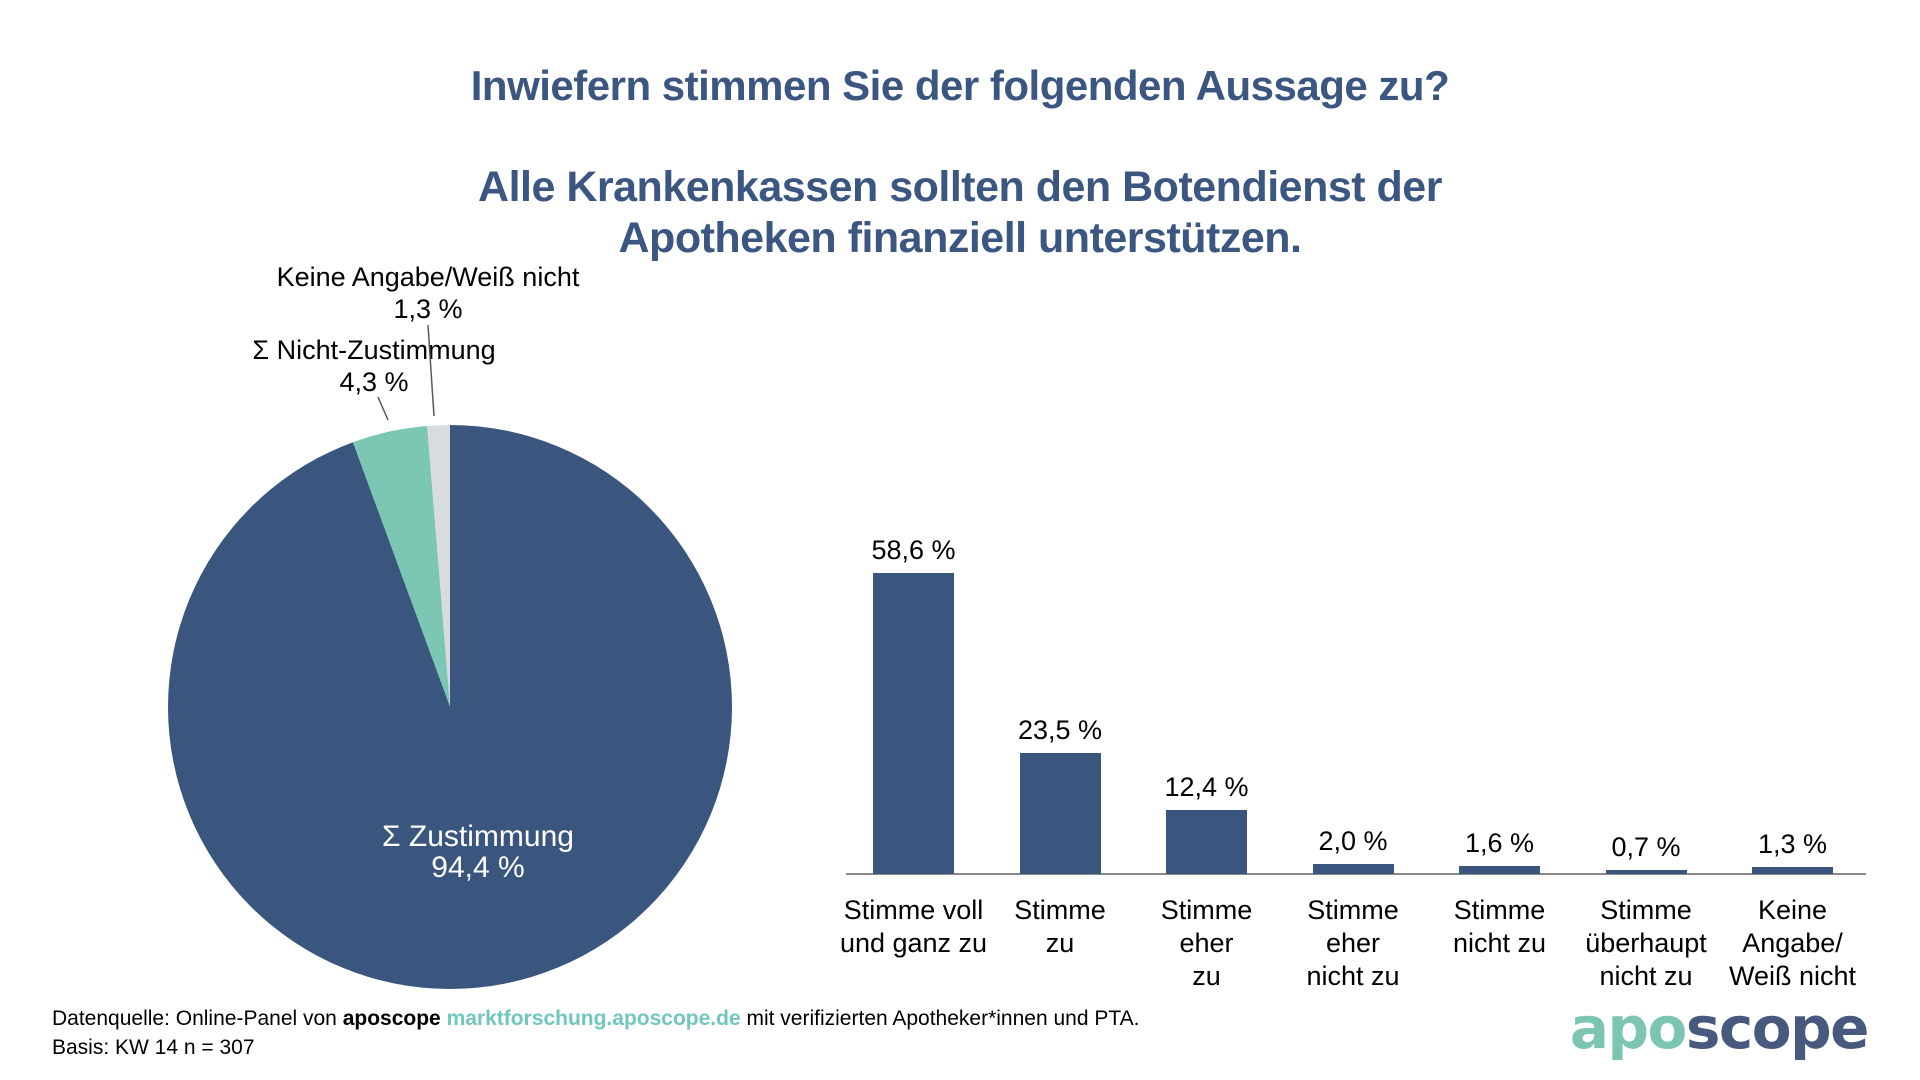  Describe the element at coordinates (1646, 847) in the screenshot. I see `bar-value-label-5: 0,7 %` at that location.